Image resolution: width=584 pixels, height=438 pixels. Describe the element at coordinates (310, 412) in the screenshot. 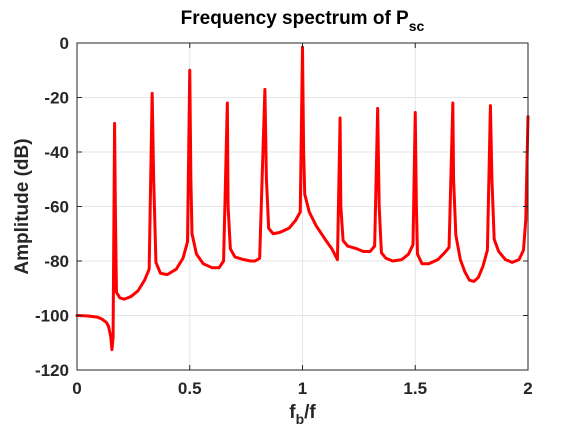

I see `x-axis-label-suffix: /f` at that location.